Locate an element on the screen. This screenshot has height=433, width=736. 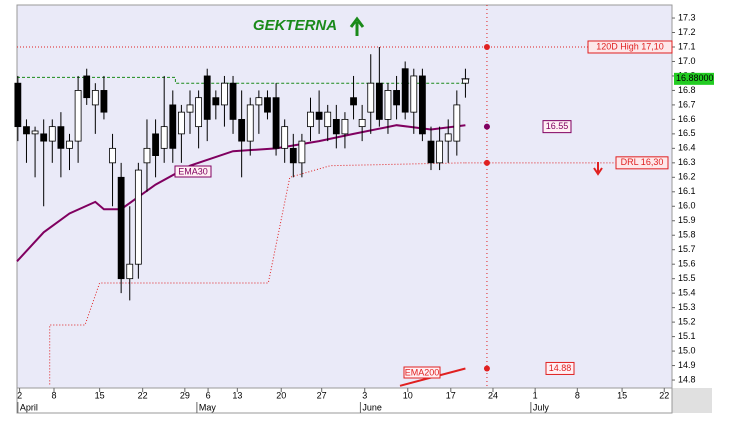
x-tick-label: 2 is located at coordinates (19, 395).